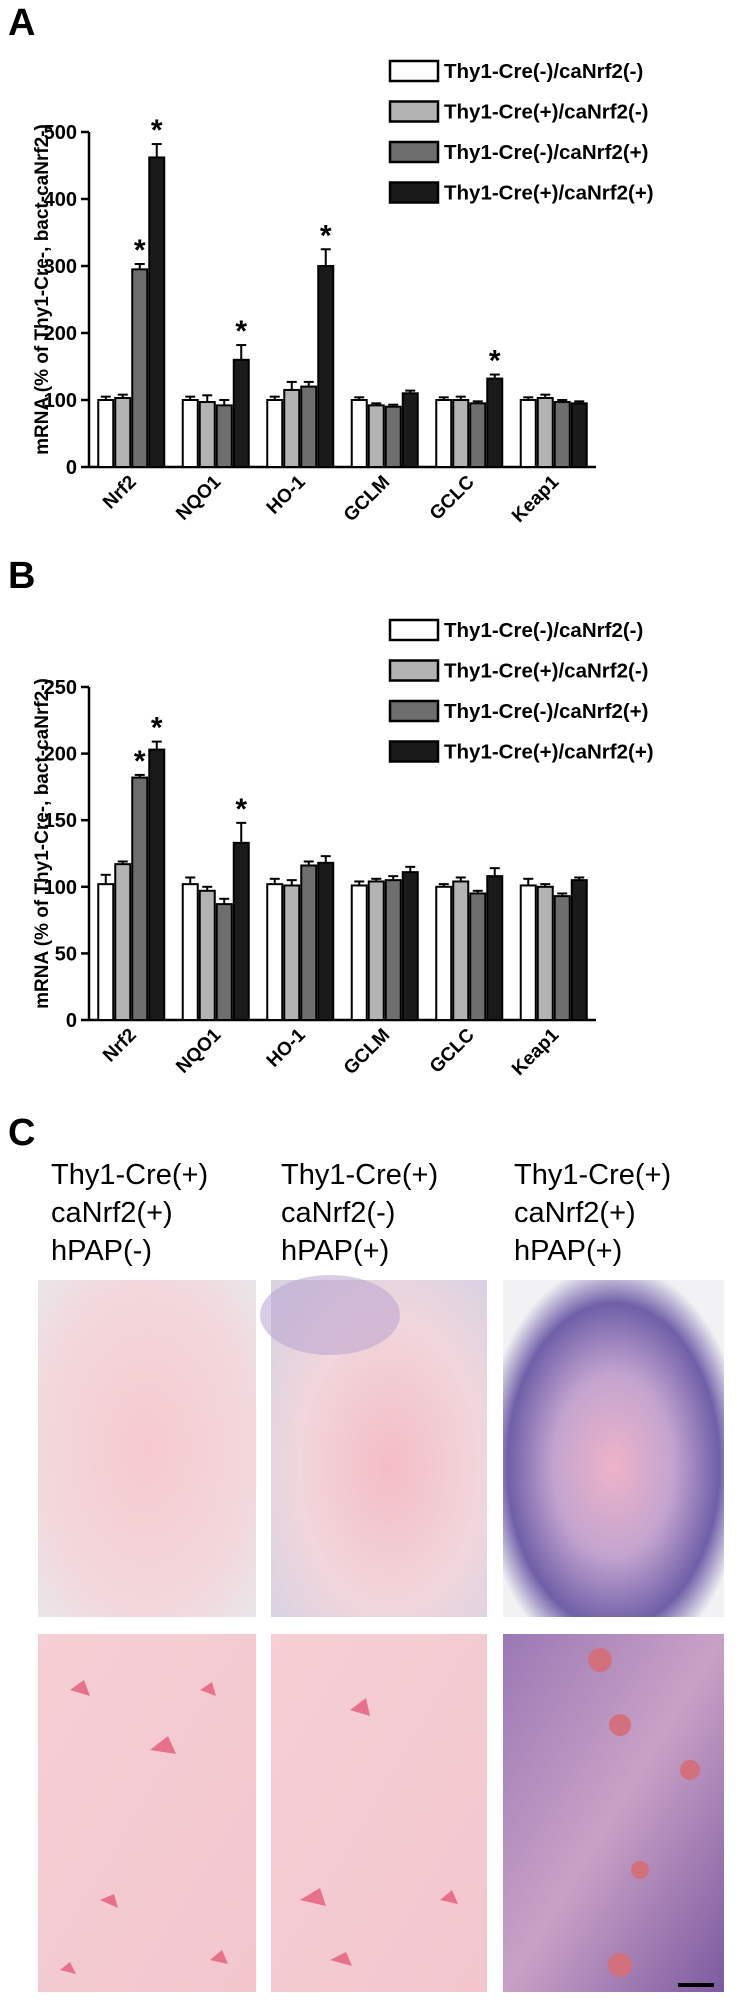 The image size is (744, 2002). Describe the element at coordinates (543, 71) in the screenshot. I see `legend-label: Thy1-Cre(-)/caNrf2(-)` at that location.